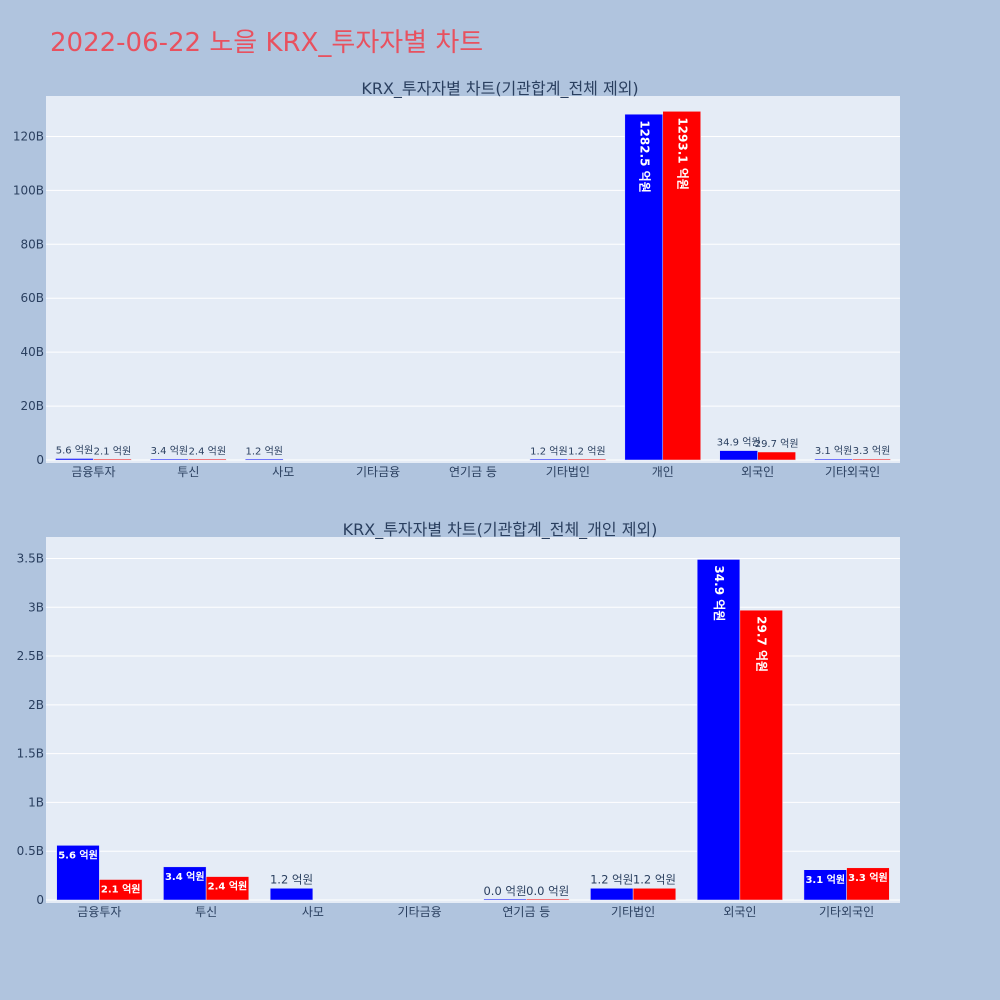 The width and height of the screenshot is (1000, 1000). Describe the element at coordinates (30, 656) in the screenshot. I see `y-tick-label: 2.5B` at that location.